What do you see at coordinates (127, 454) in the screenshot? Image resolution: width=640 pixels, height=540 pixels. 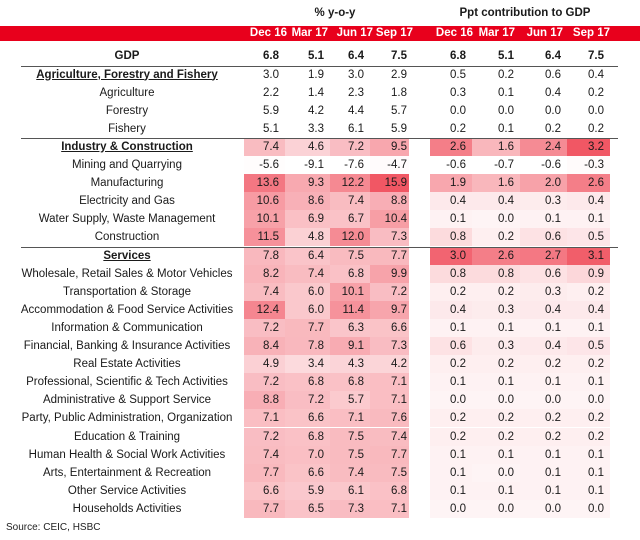 I see `row-label: Human Health & Social Work Activities` at bounding box center [127, 454].